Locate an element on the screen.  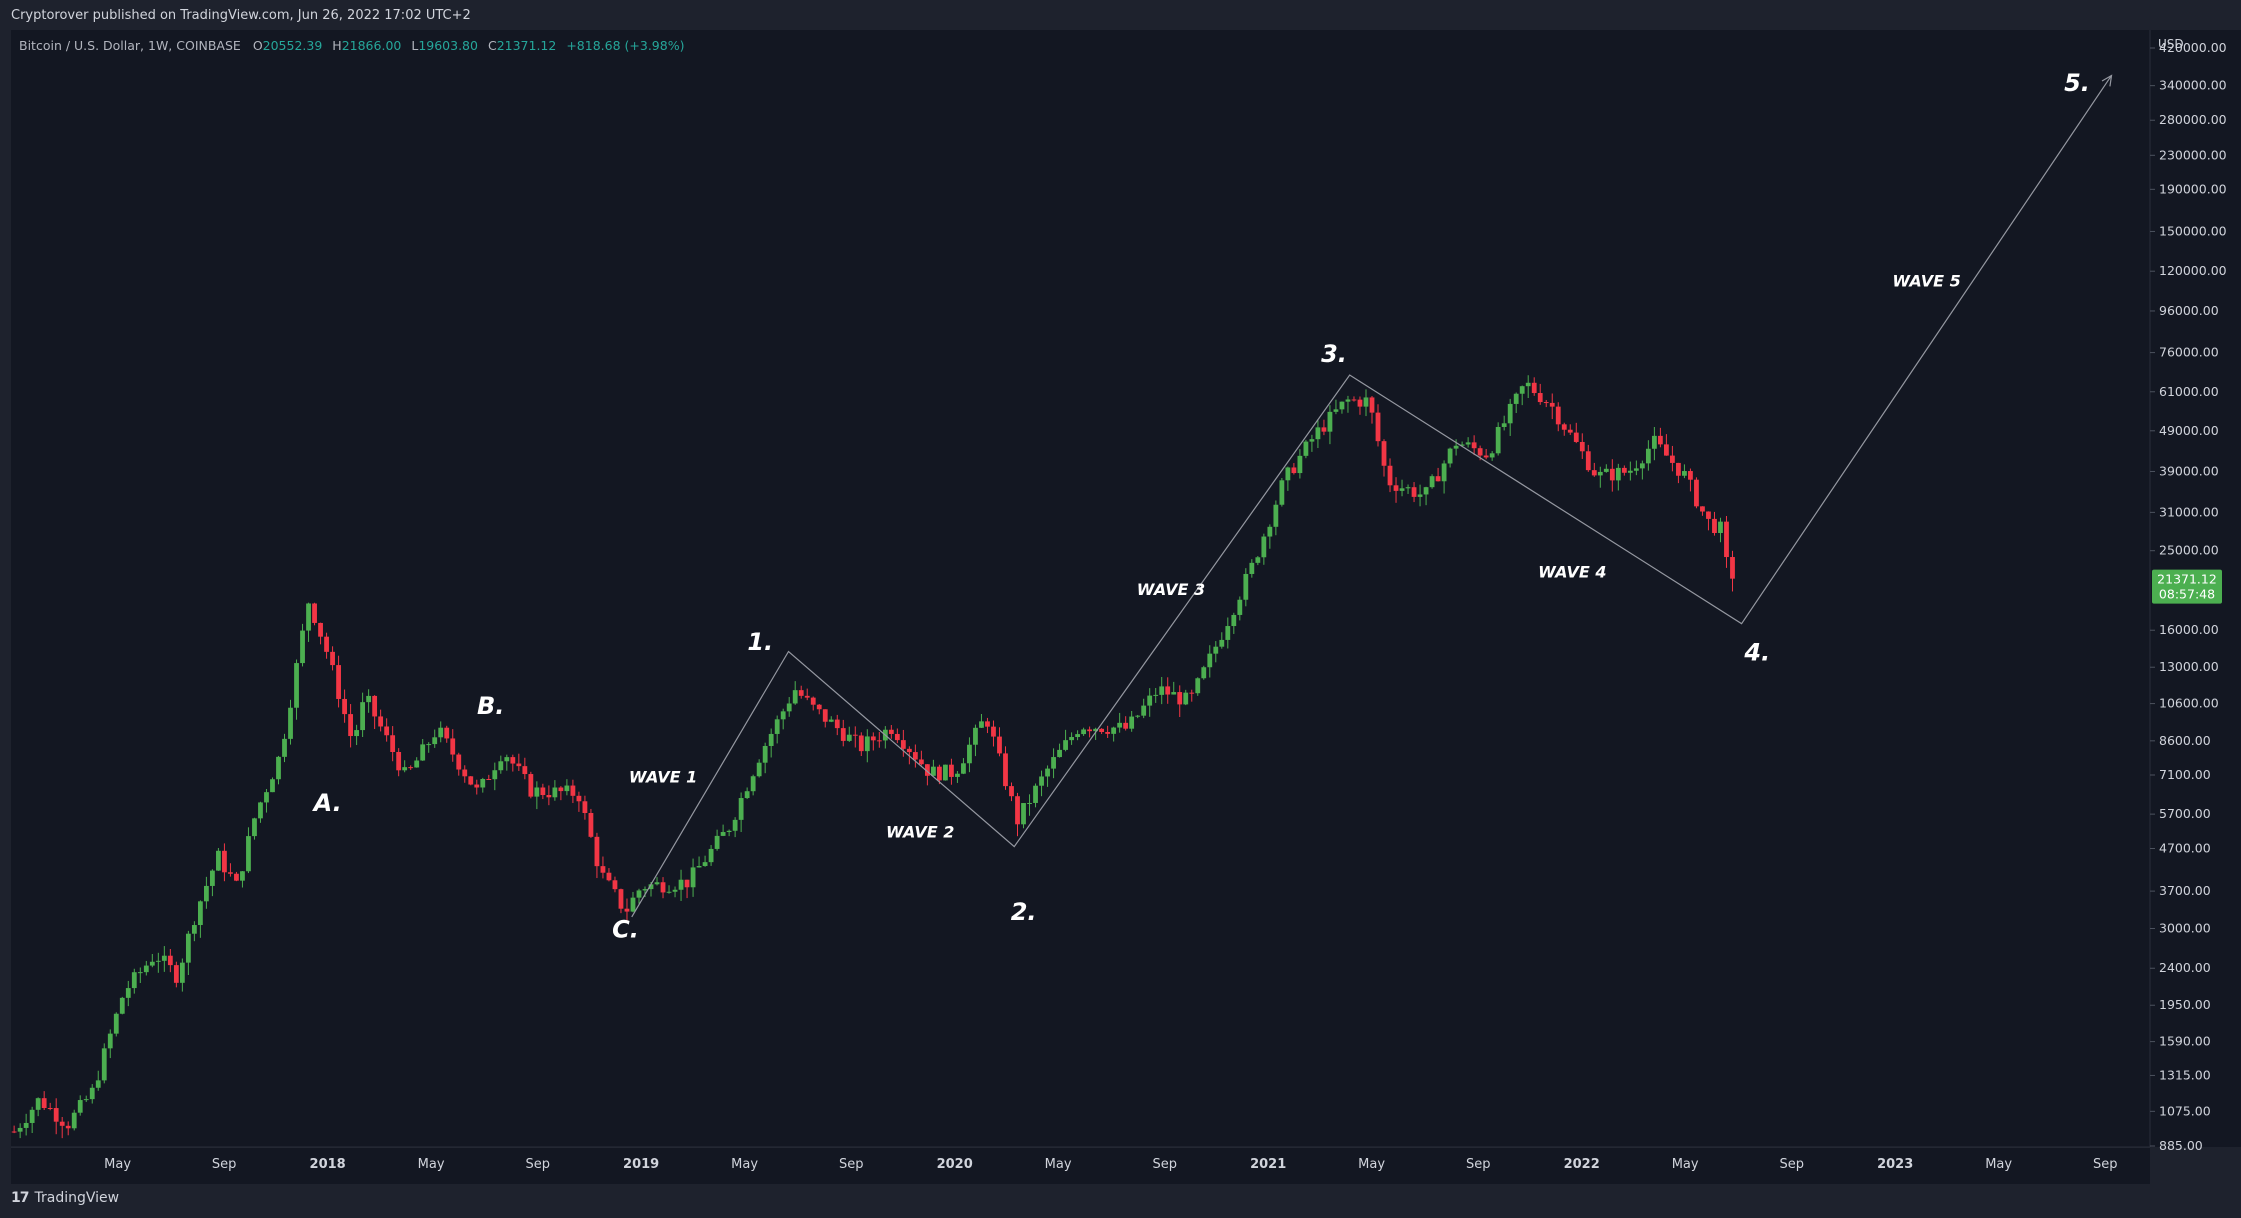
price-tick-label: 10600.00 is located at coordinates (2189, 703).